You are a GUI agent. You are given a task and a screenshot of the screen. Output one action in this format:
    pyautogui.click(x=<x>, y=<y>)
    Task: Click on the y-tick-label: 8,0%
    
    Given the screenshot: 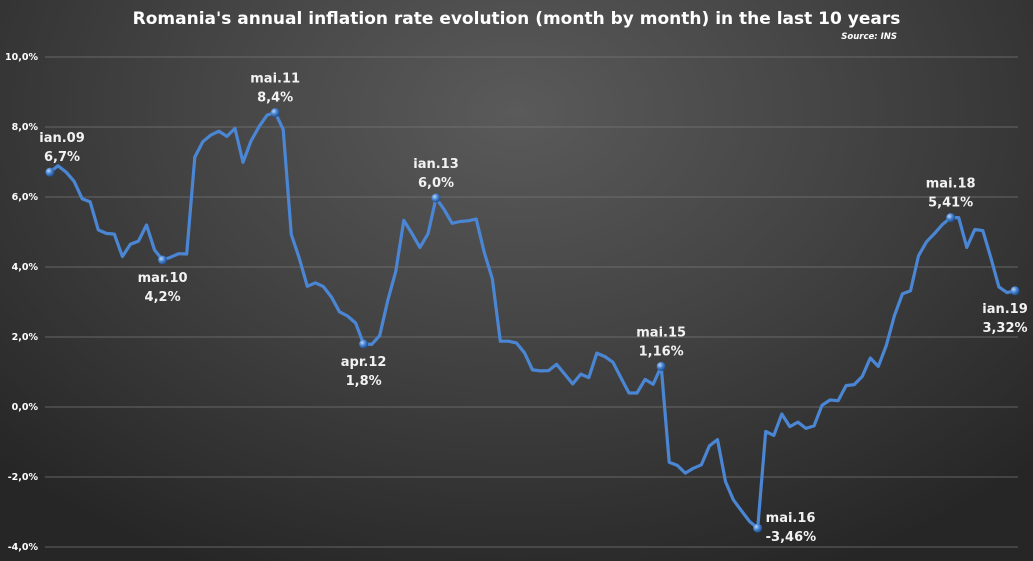 What is the action you would take?
    pyautogui.click(x=25, y=127)
    